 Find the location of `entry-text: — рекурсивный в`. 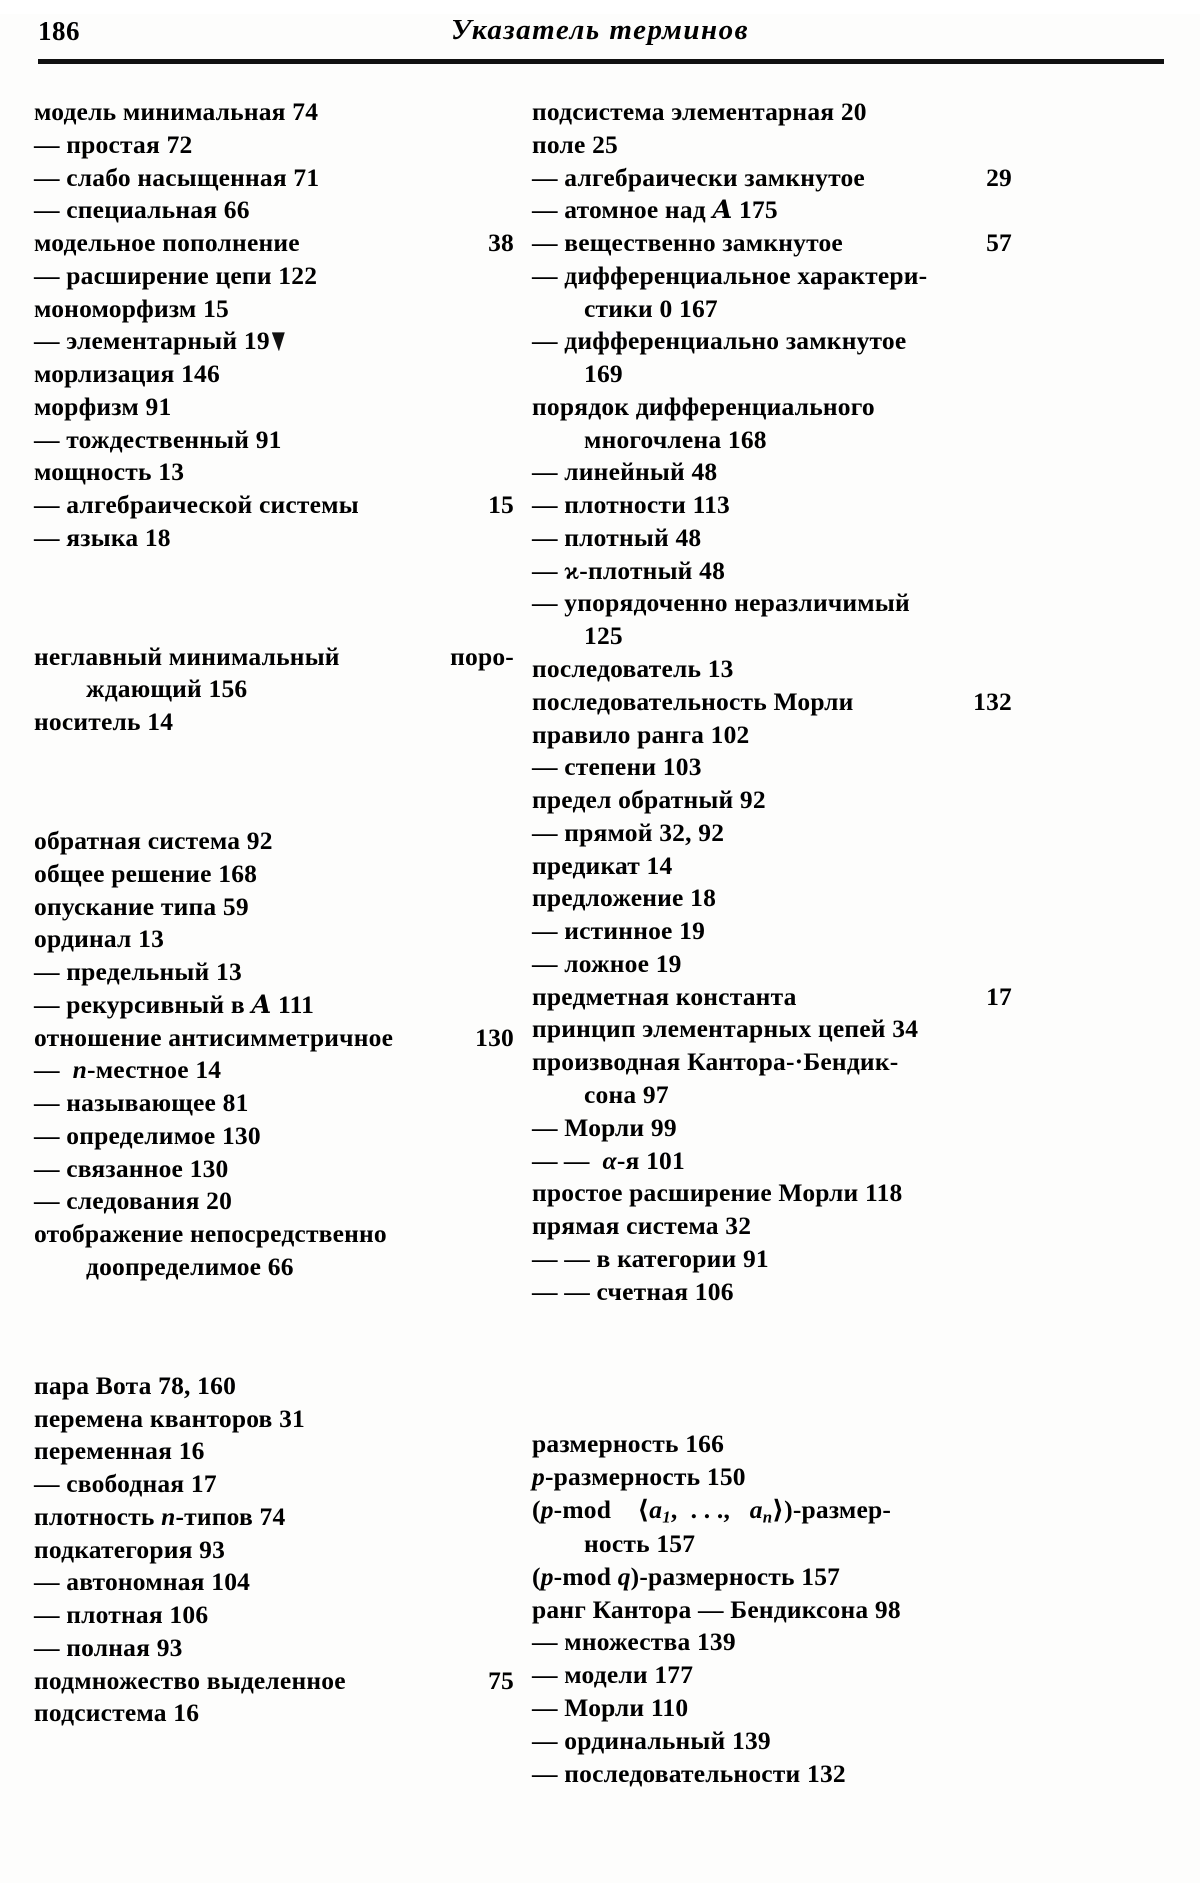

entry-text: — рекурсивный в is located at coordinates (139, 1004).